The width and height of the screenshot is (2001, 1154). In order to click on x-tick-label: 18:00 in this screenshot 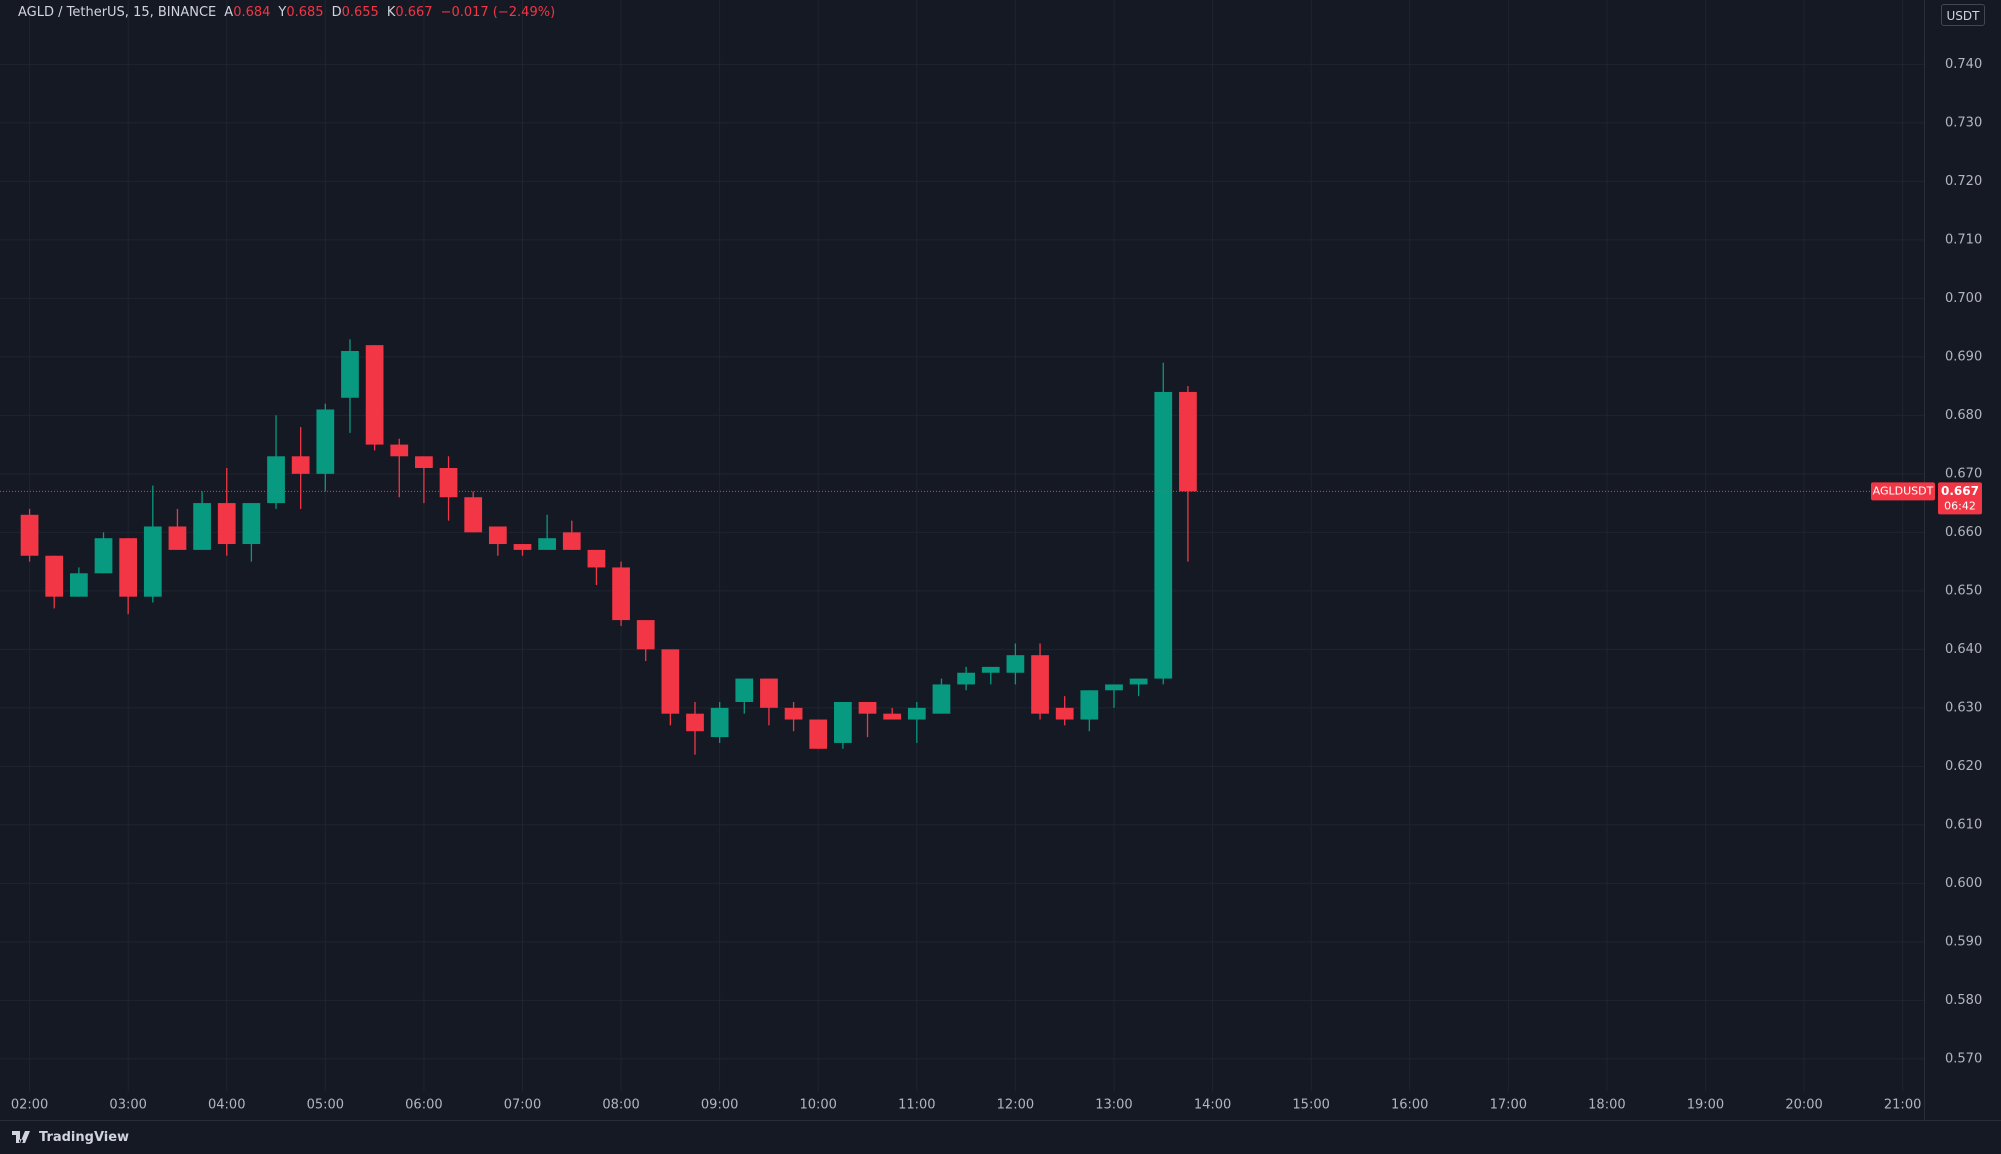, I will do `click(1606, 1105)`.